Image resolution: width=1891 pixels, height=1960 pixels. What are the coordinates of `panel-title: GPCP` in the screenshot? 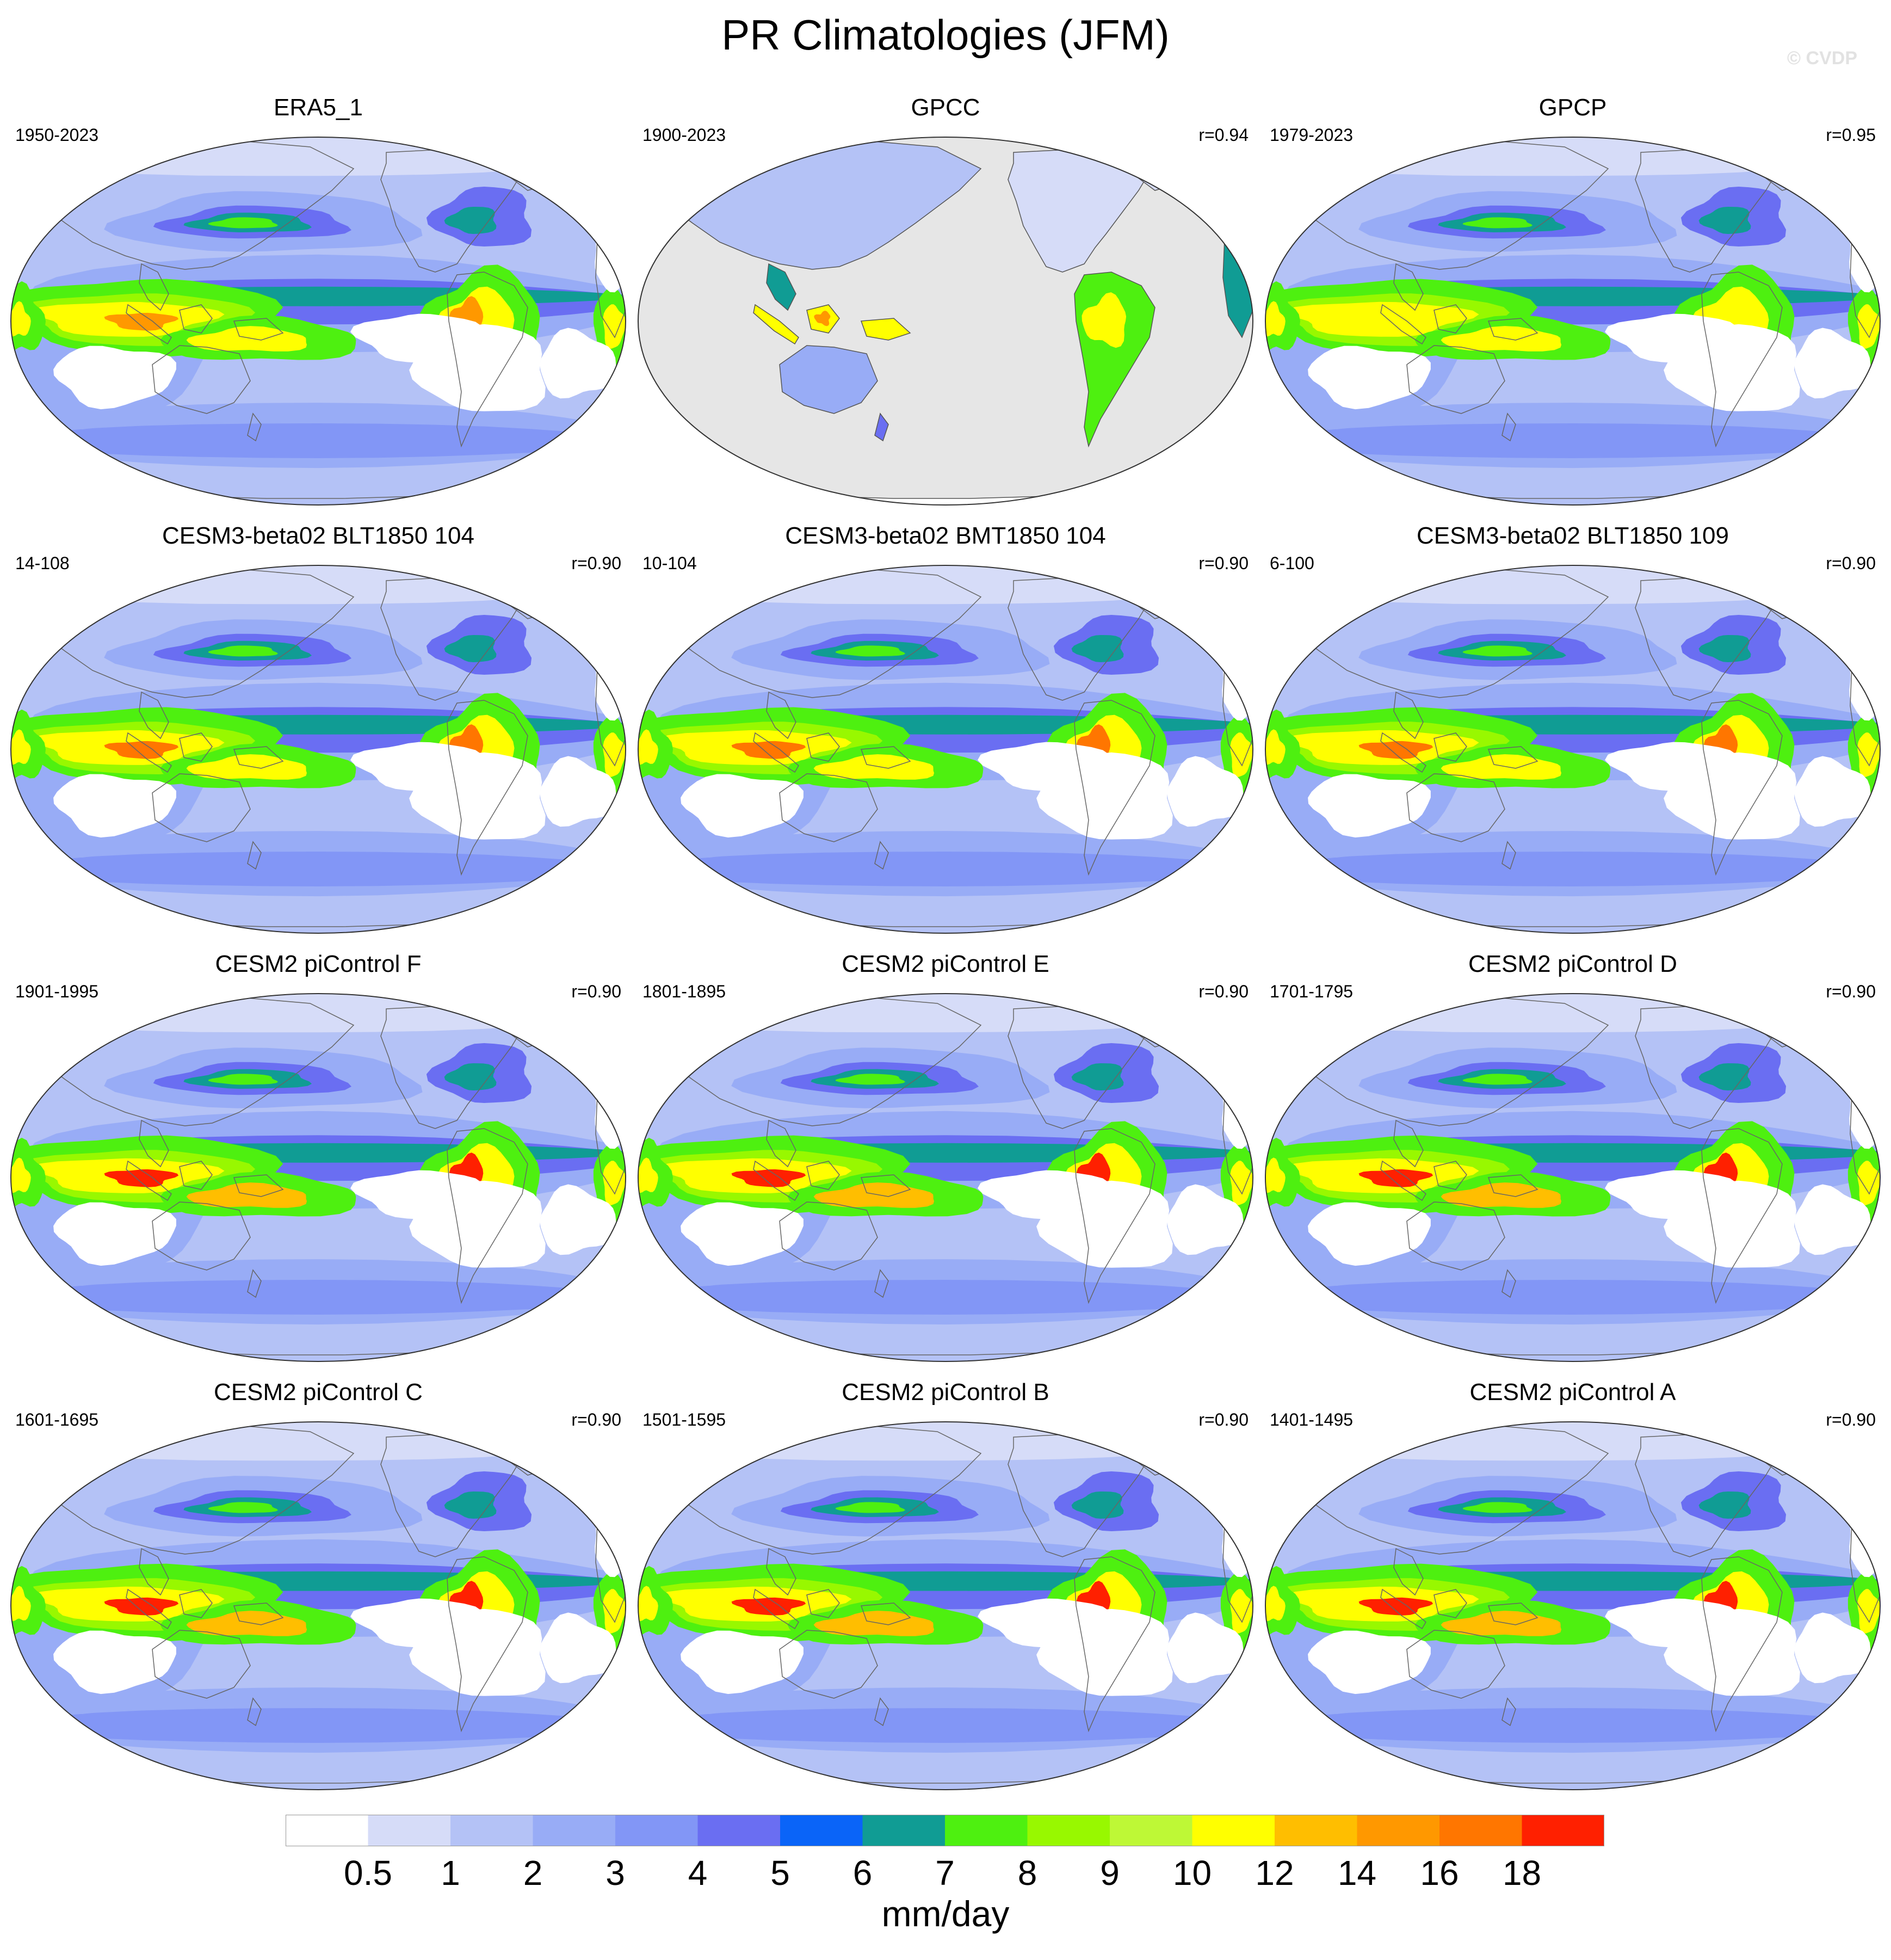 It's located at (1572, 107).